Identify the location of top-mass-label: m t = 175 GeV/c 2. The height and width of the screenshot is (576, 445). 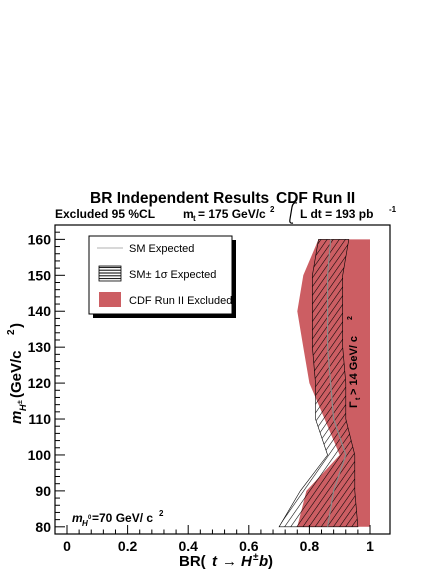
(229, 214).